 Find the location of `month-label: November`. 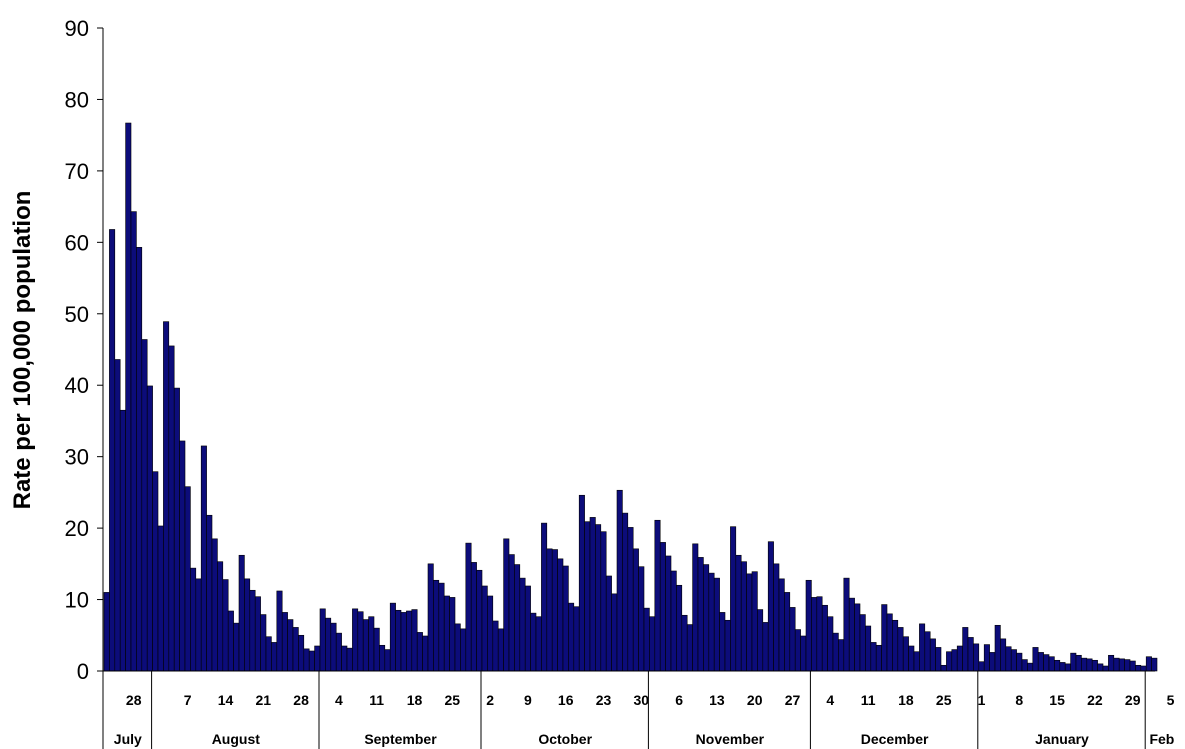

month-label: November is located at coordinates (730, 739).